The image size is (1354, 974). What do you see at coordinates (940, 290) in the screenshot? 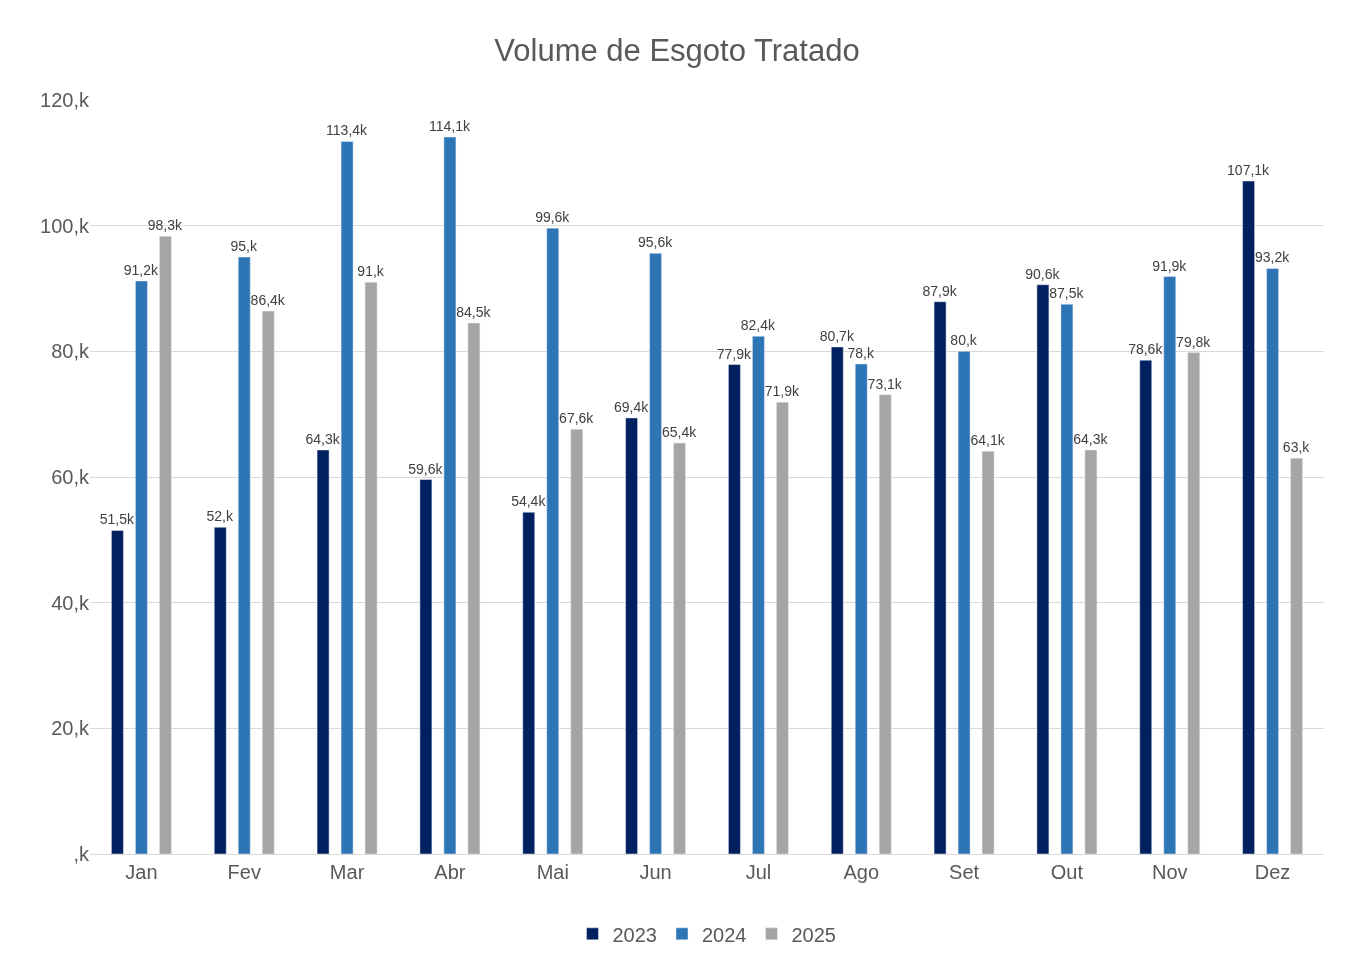
I see `data-label: 87,9k` at bounding box center [940, 290].